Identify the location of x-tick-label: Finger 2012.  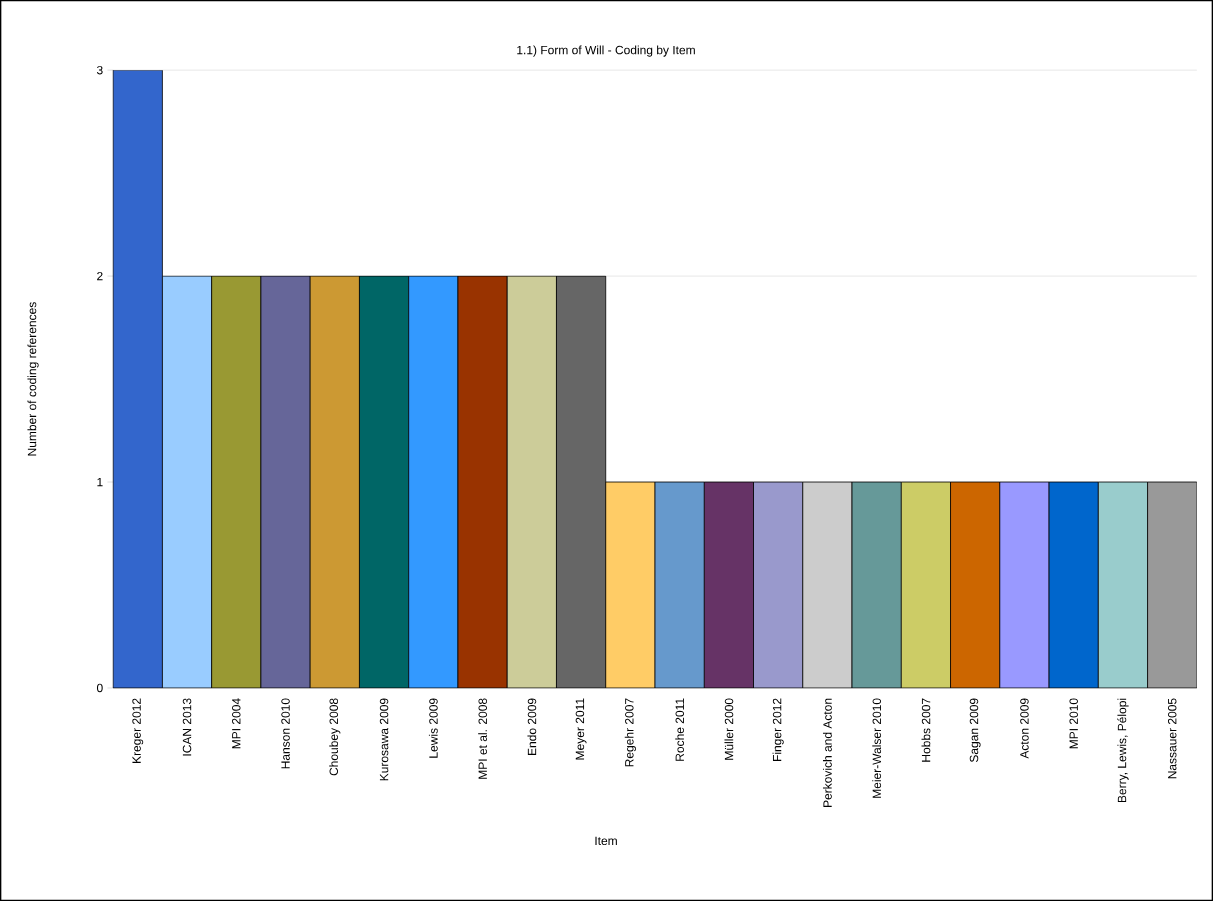
(778, 729).